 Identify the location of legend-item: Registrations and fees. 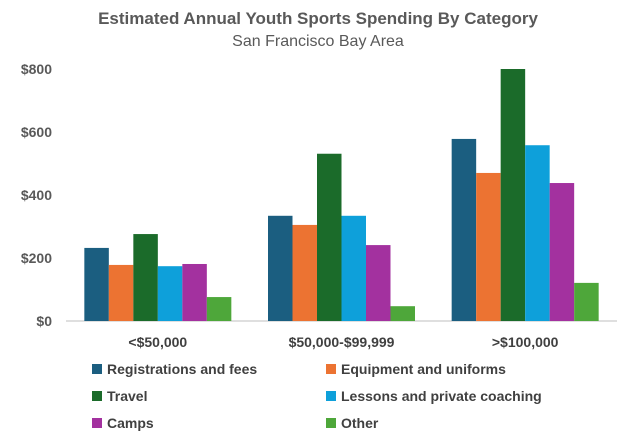
(174, 369).